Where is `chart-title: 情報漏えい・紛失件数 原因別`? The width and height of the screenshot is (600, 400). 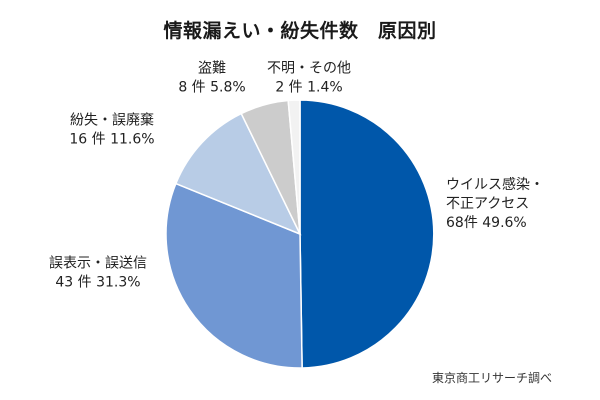
chart-title: 情報漏えい・紛失件数 原因別 is located at coordinates (300, 31).